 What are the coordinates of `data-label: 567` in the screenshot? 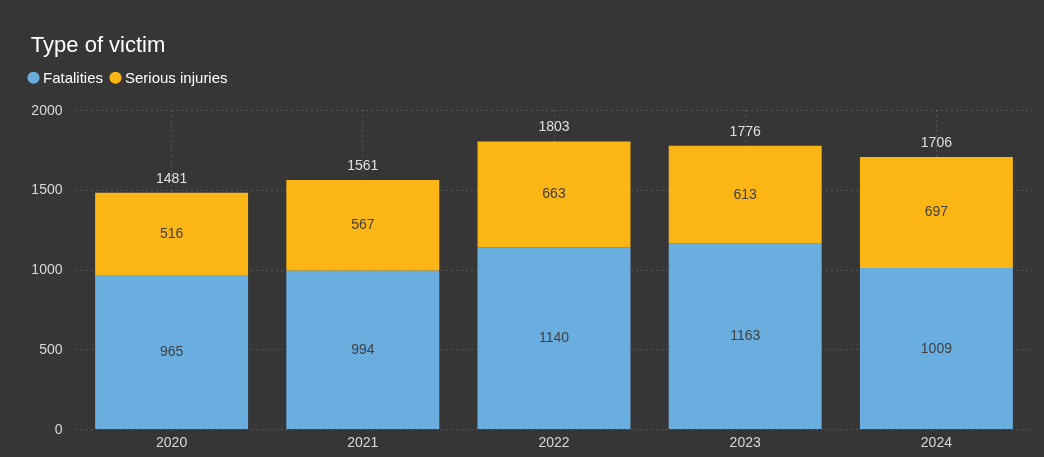 It's located at (363, 224).